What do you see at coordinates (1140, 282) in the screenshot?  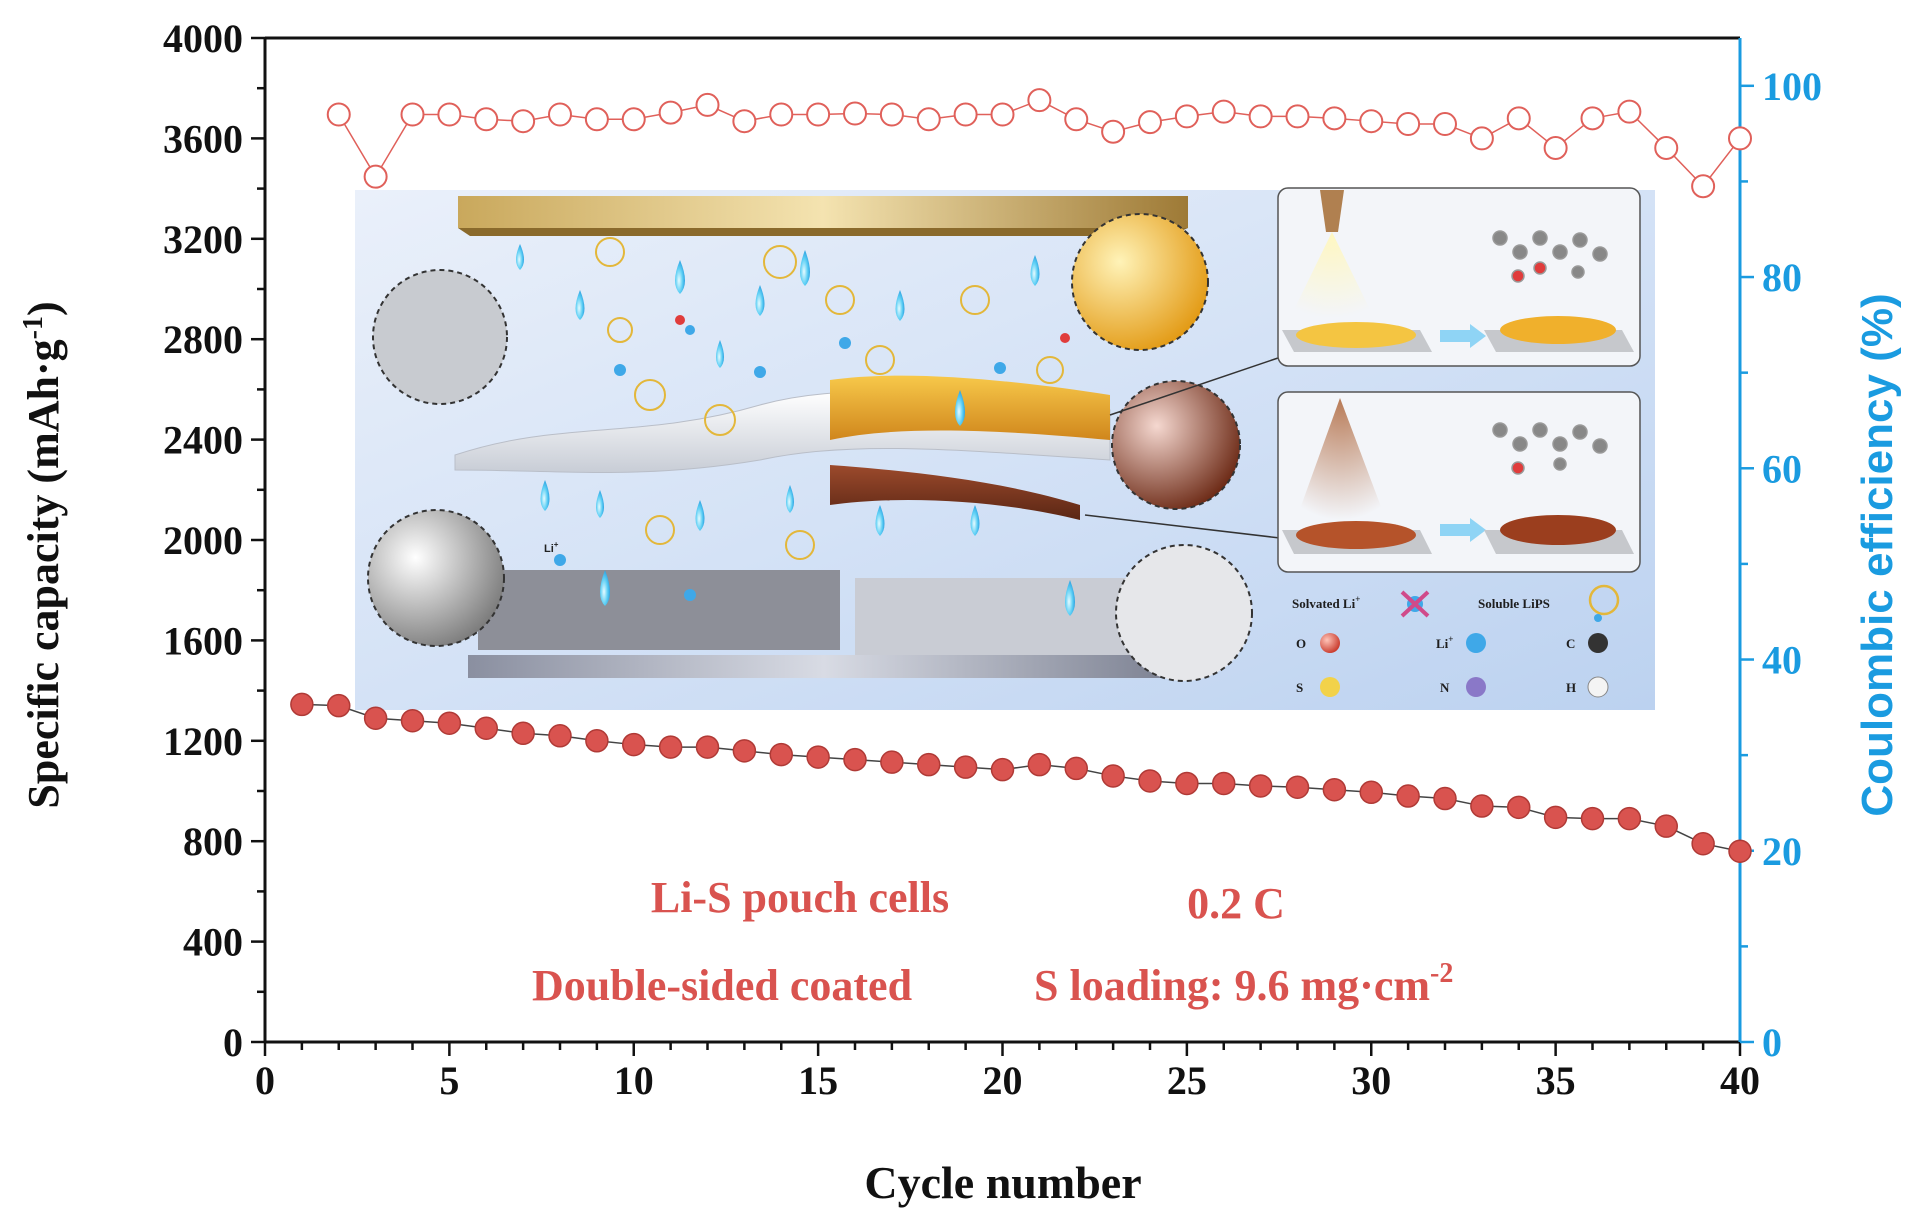 I see `magnifier-gold` at bounding box center [1140, 282].